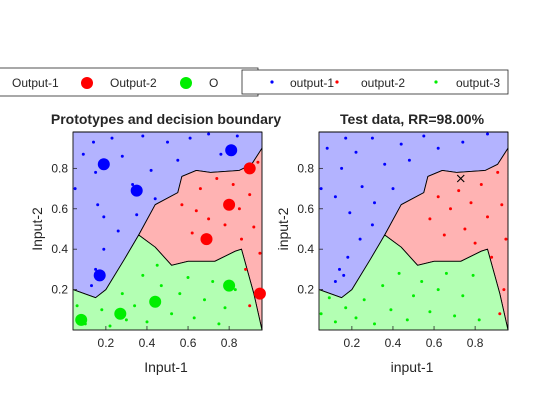 The height and width of the screenshot is (420, 560). I want to click on prototype-markers, so click(170, 235).